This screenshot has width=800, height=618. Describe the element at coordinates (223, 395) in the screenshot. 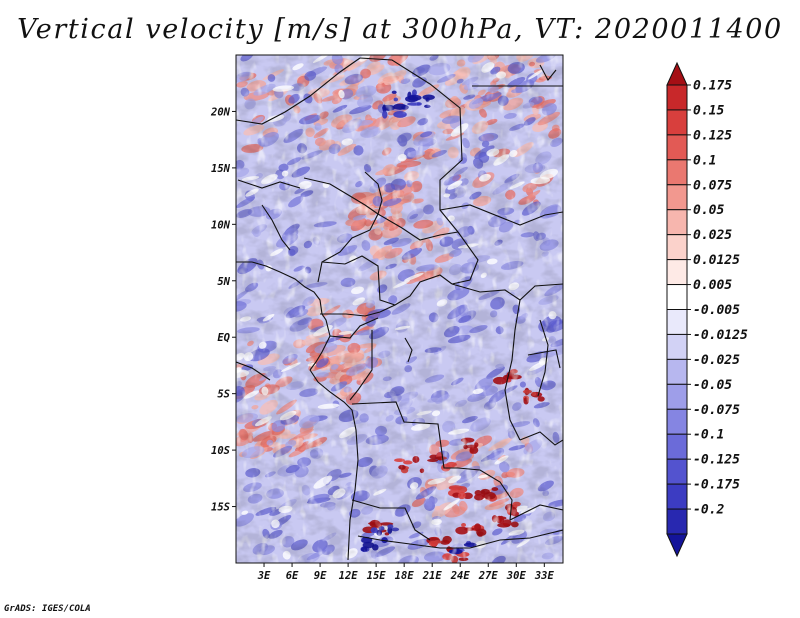

I see `lat-tick-label: 5S` at that location.